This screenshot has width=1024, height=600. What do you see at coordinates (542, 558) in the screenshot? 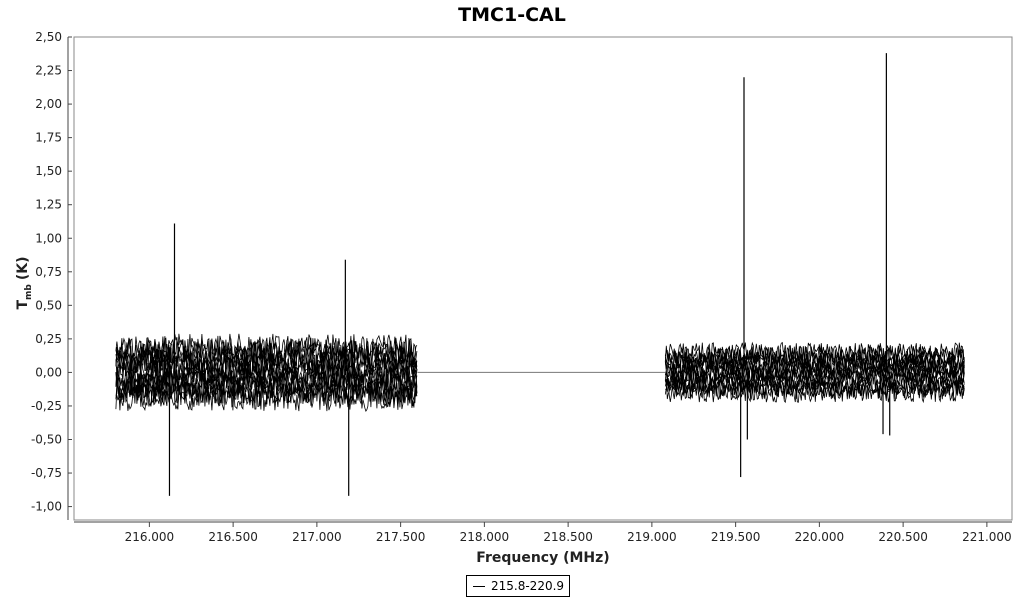
I see `x-axis-title: Frequency (MHz)` at bounding box center [542, 558].